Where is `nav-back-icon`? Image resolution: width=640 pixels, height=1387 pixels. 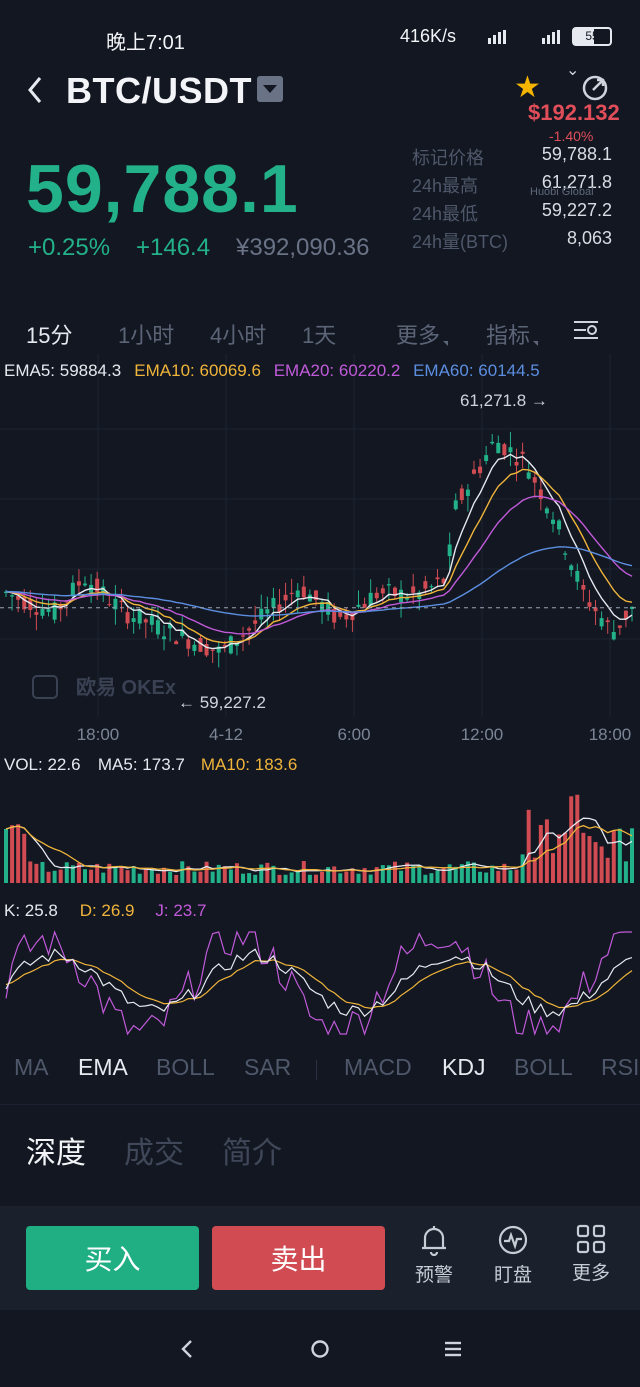
nav-back-icon is located at coordinates (187, 1349).